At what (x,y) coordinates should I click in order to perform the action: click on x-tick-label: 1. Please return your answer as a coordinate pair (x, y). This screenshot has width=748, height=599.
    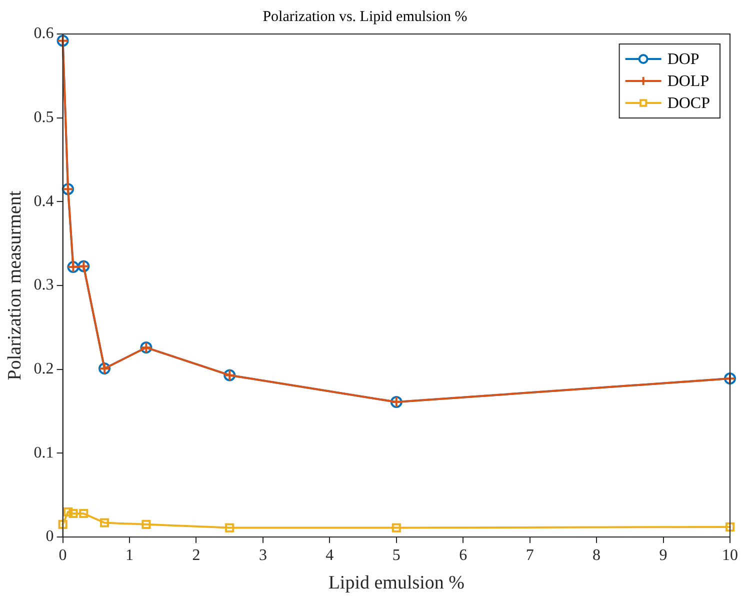
    Looking at the image, I should click on (130, 555).